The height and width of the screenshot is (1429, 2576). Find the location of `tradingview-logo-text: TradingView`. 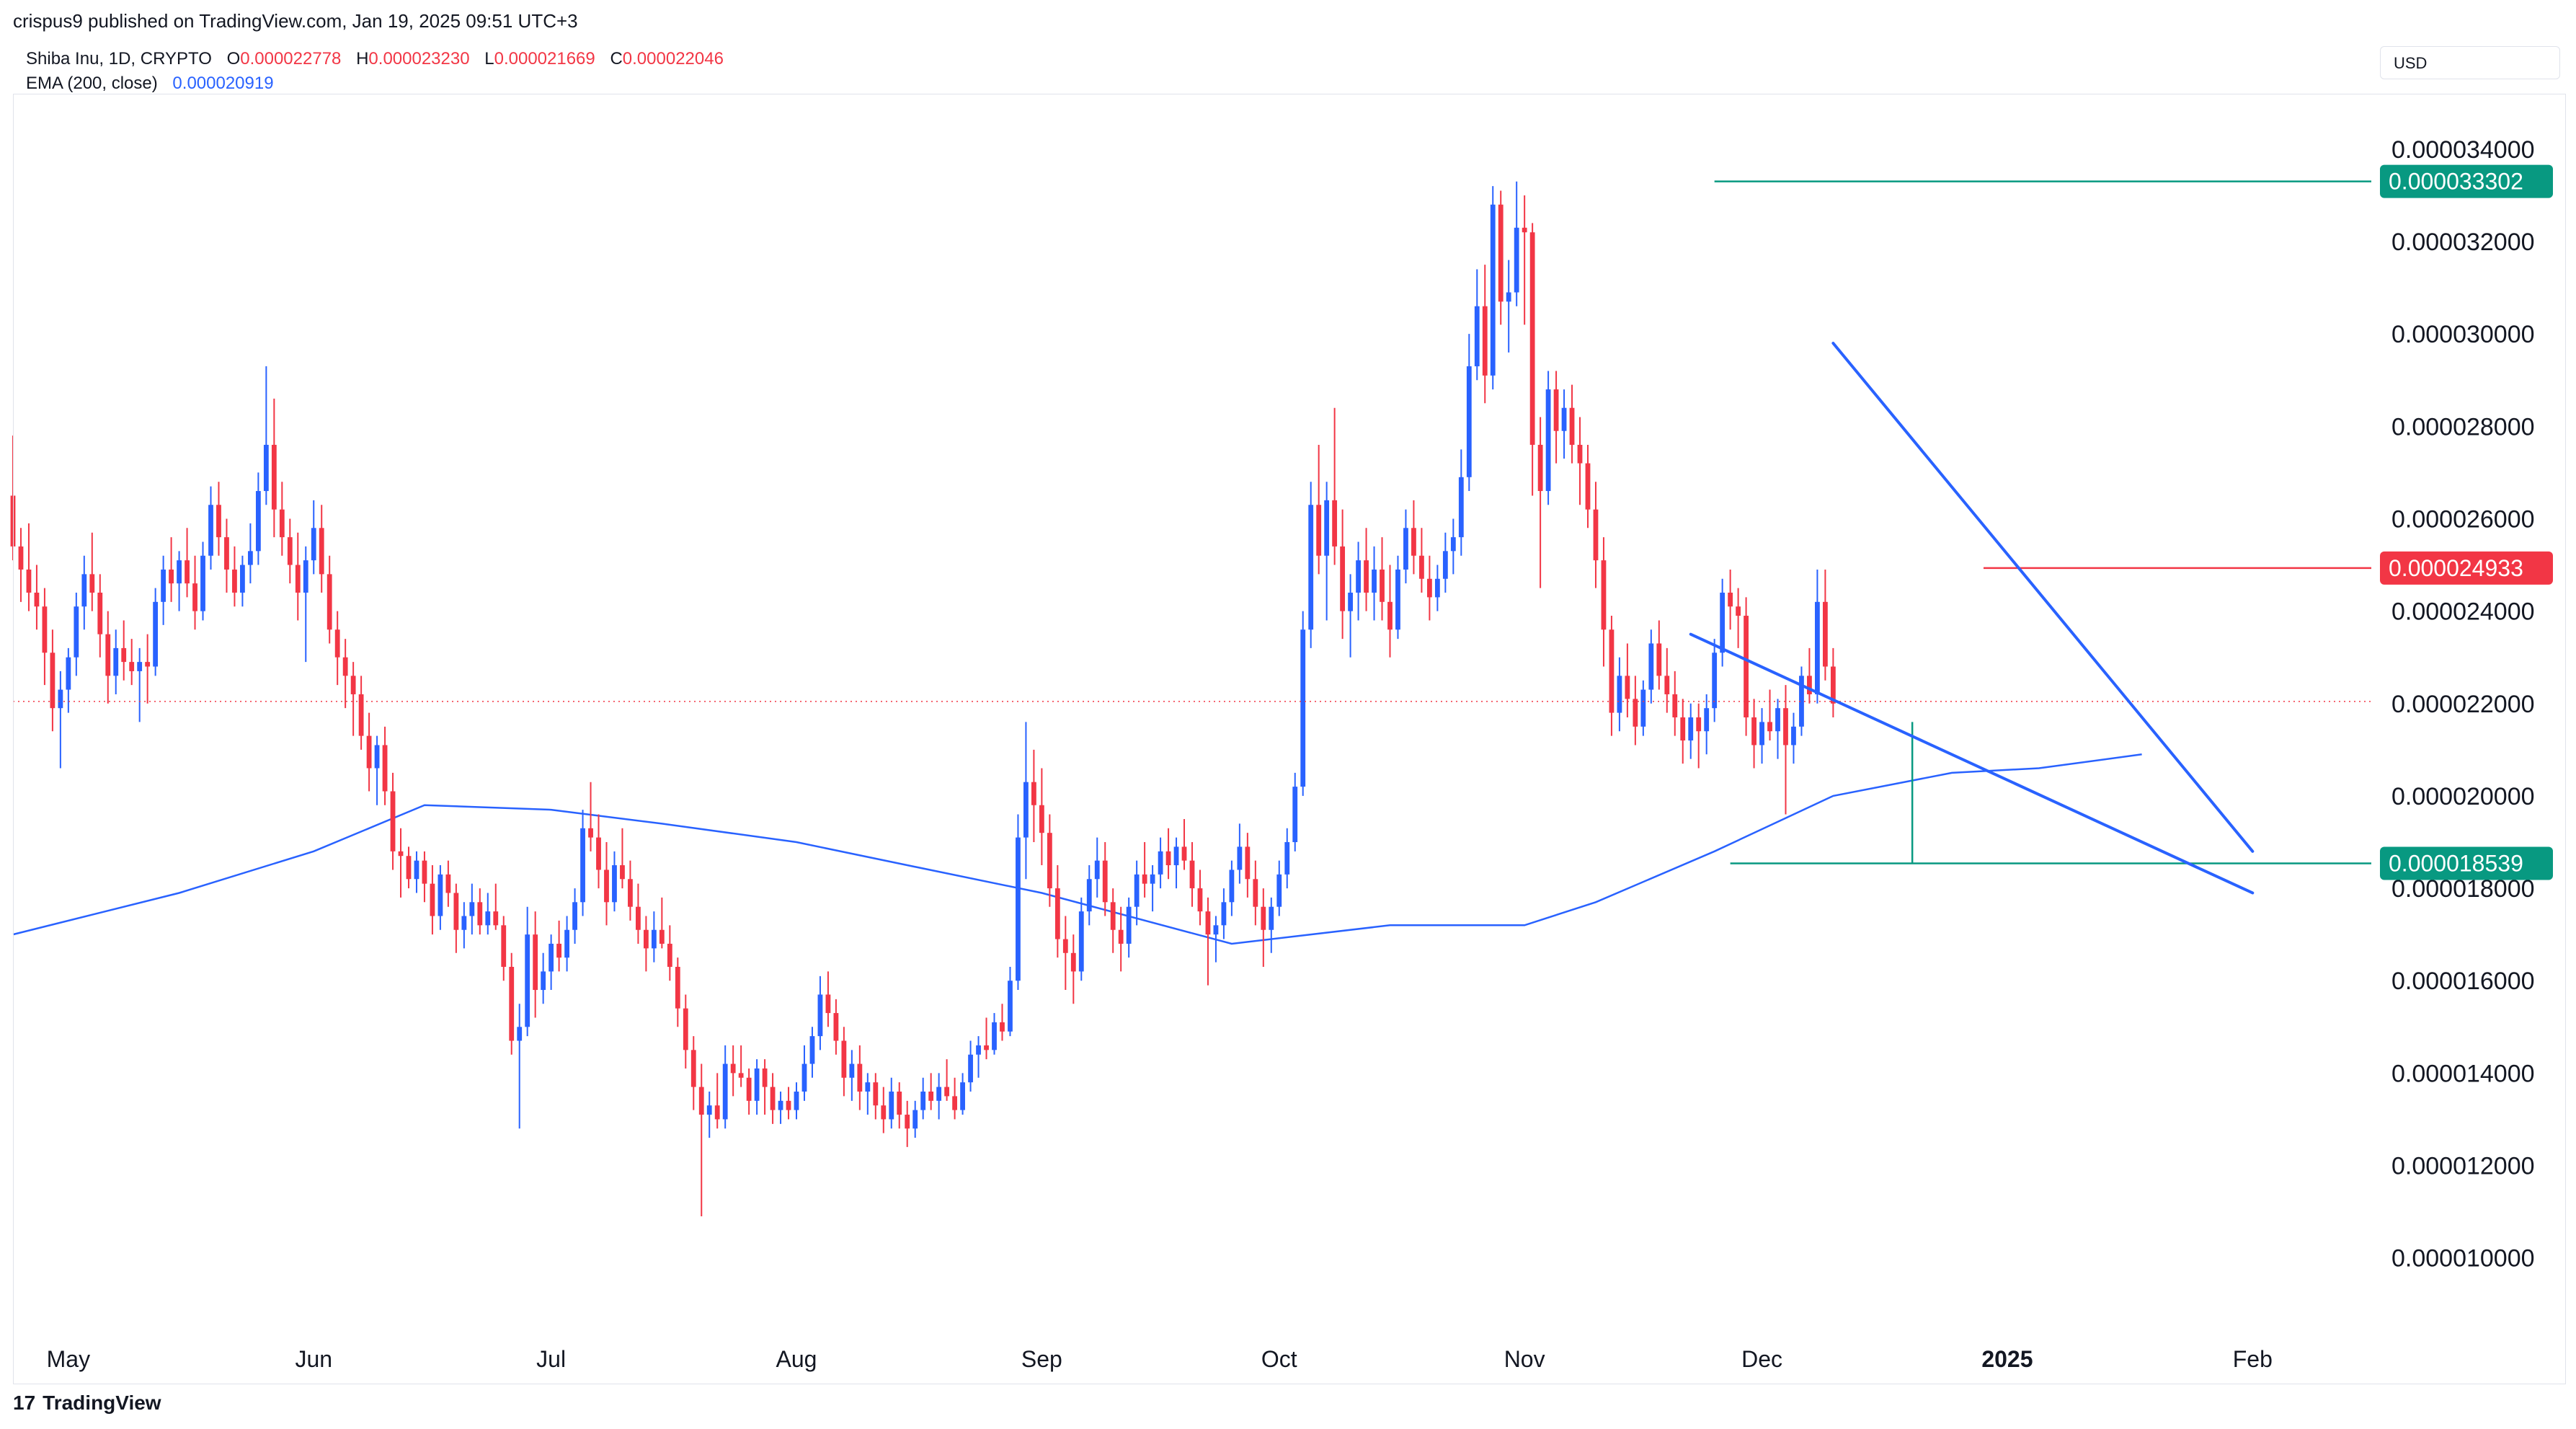

tradingview-logo-text: TradingView is located at coordinates (102, 1403).